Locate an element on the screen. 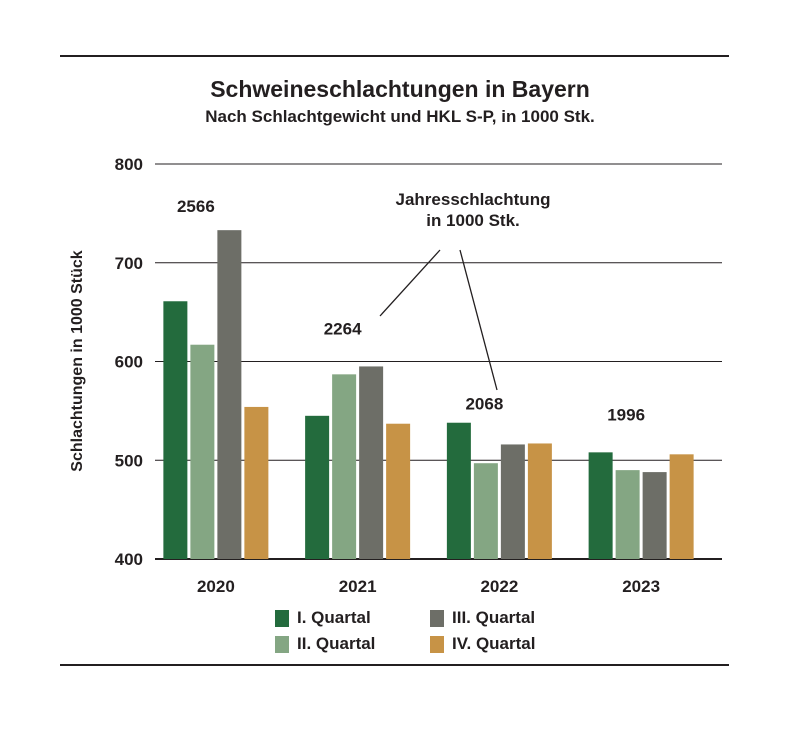 The image size is (800, 739). bar-2020-q1 is located at coordinates (175, 430).